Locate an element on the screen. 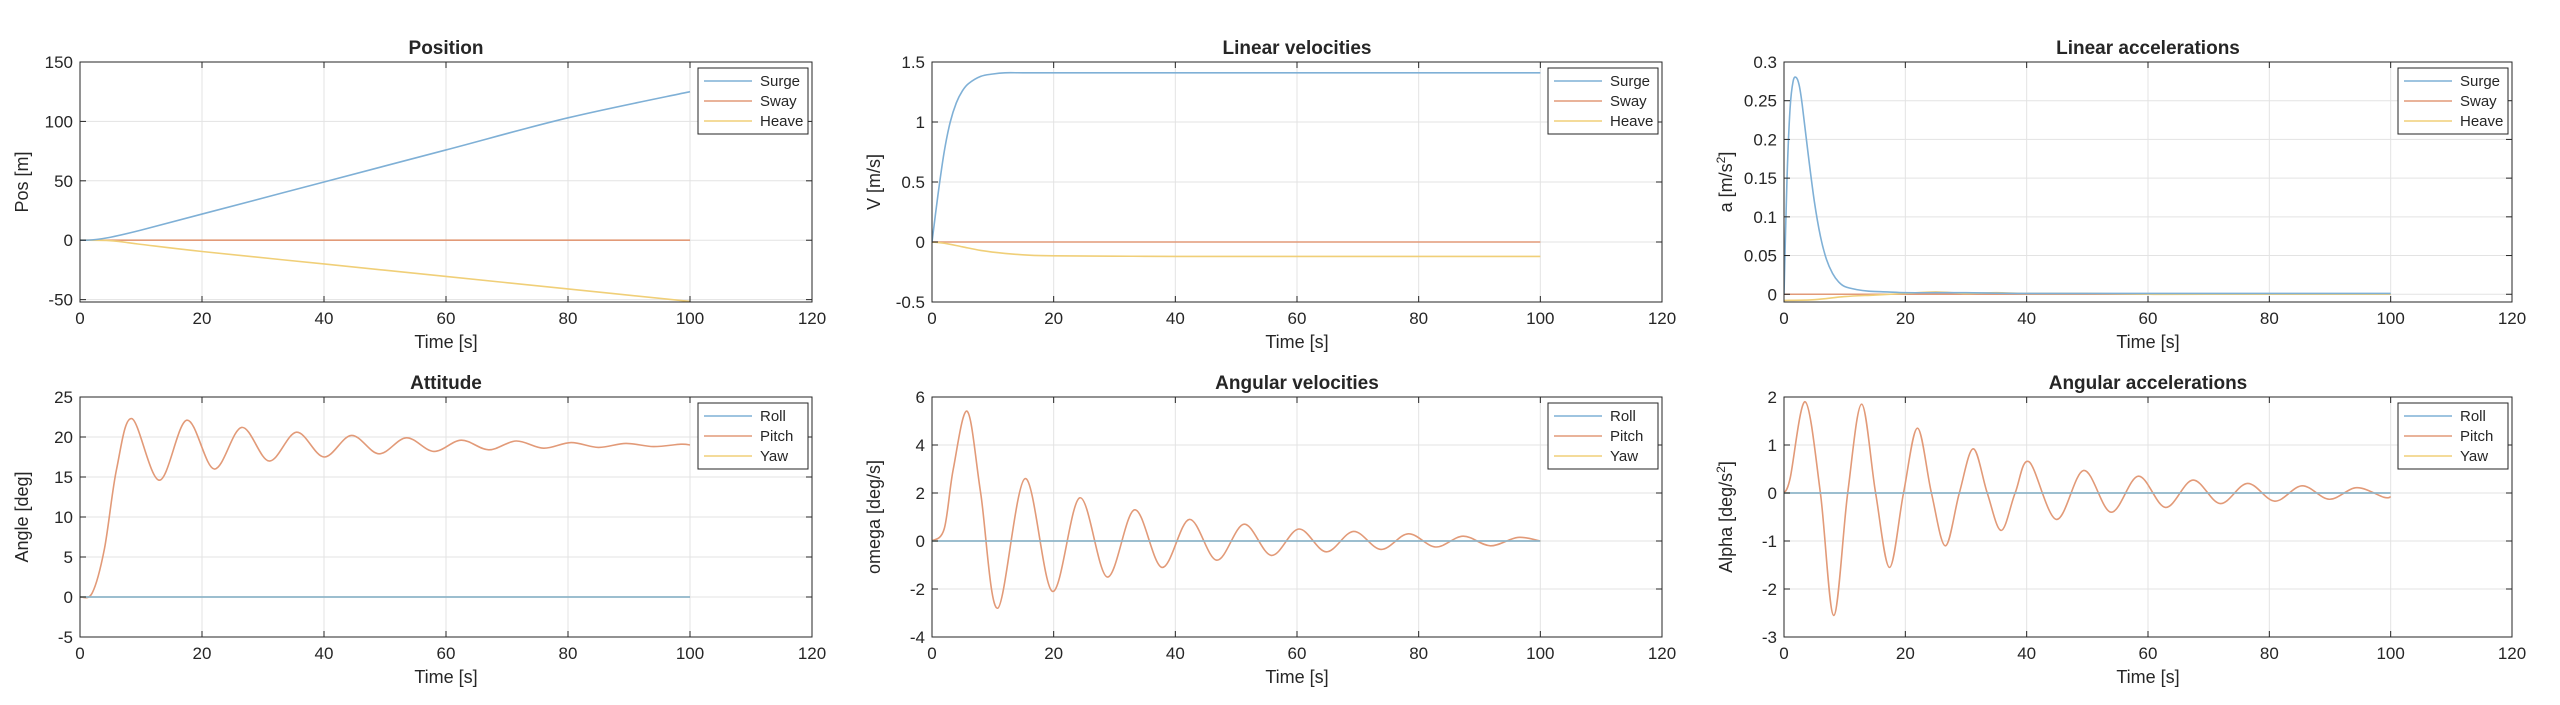 The height and width of the screenshot is (705, 2560). legend: Surge Sway Heave is located at coordinates (1603, 101).